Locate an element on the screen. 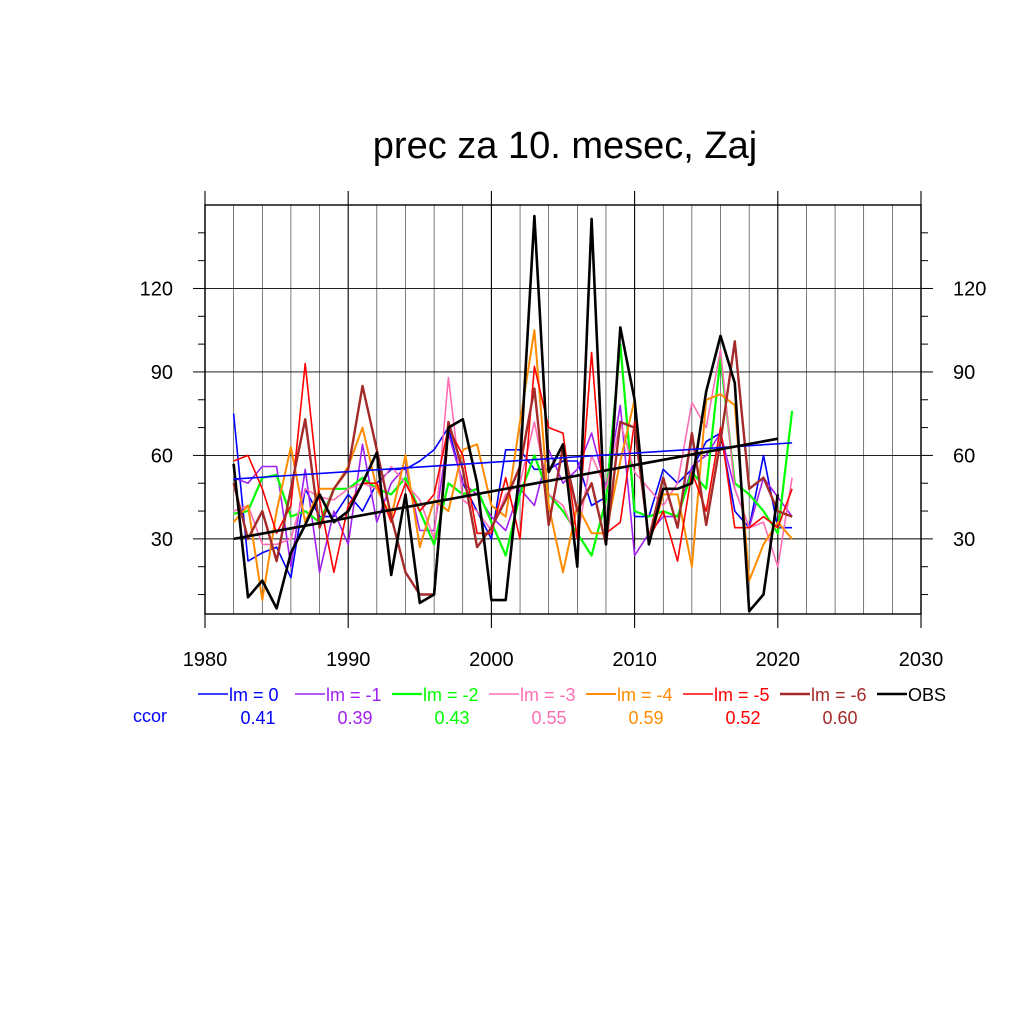 Image resolution: width=1024 pixels, height=1029 pixels. legend-ccor-value: 0.60 is located at coordinates (839, 718).